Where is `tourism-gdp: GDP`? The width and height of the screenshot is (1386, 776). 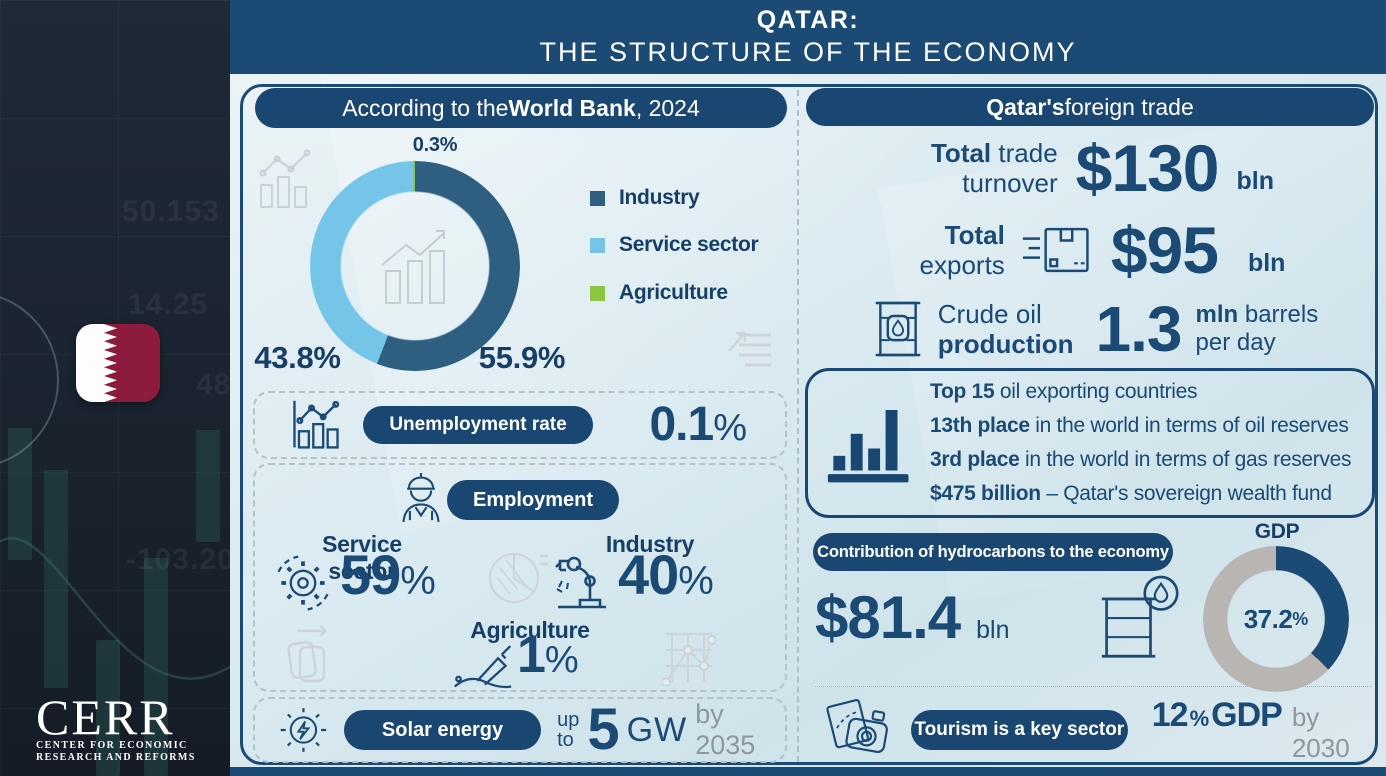 tourism-gdp: GDP is located at coordinates (1247, 715).